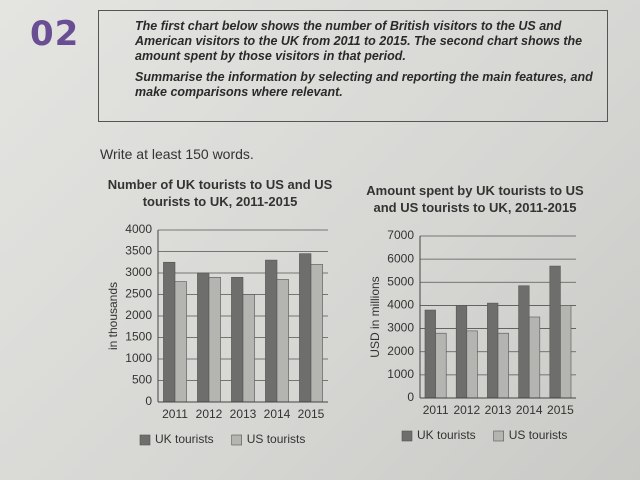  Describe the element at coordinates (138, 251) in the screenshot. I see `y-tick-label: 3500` at that location.